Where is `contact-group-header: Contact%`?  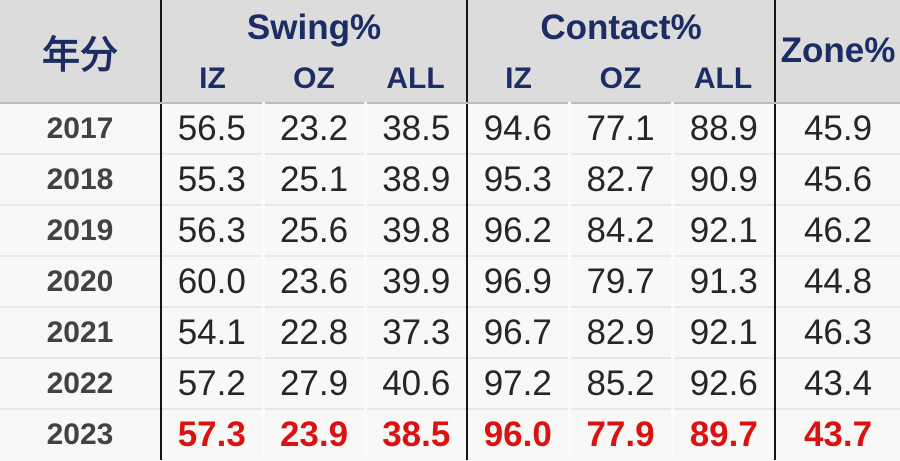 contact-group-header: Contact% is located at coordinates (622, 27).